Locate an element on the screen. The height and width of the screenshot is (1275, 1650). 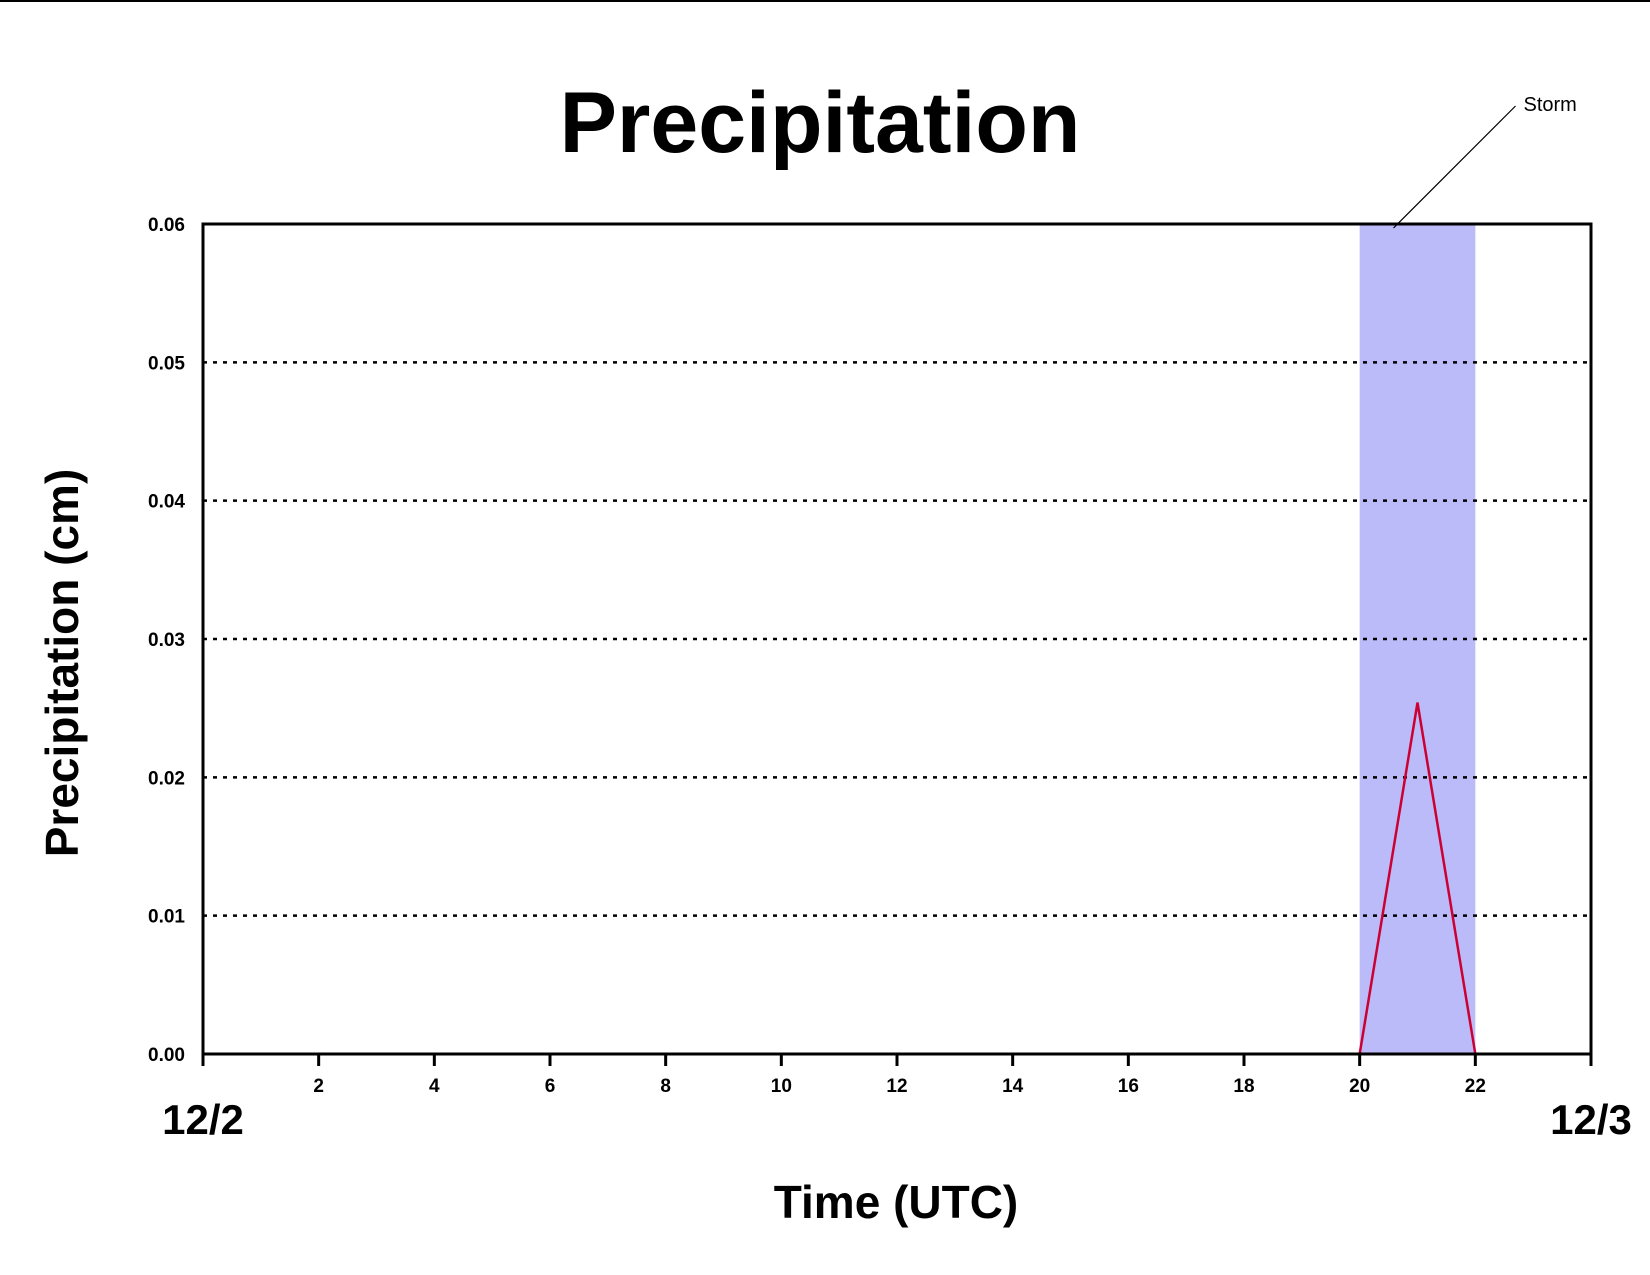
x-tick-label: 22 is located at coordinates (1475, 1086).